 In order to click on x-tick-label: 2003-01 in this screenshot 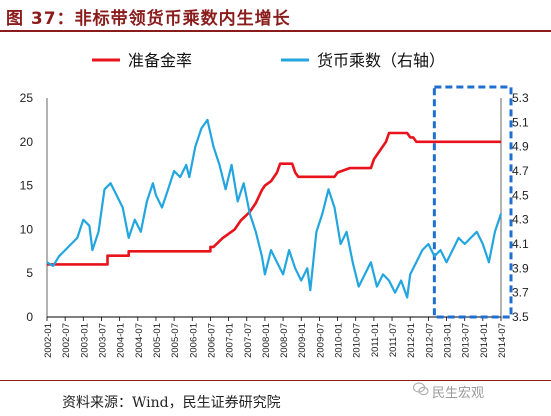, I will do `click(84, 340)`.